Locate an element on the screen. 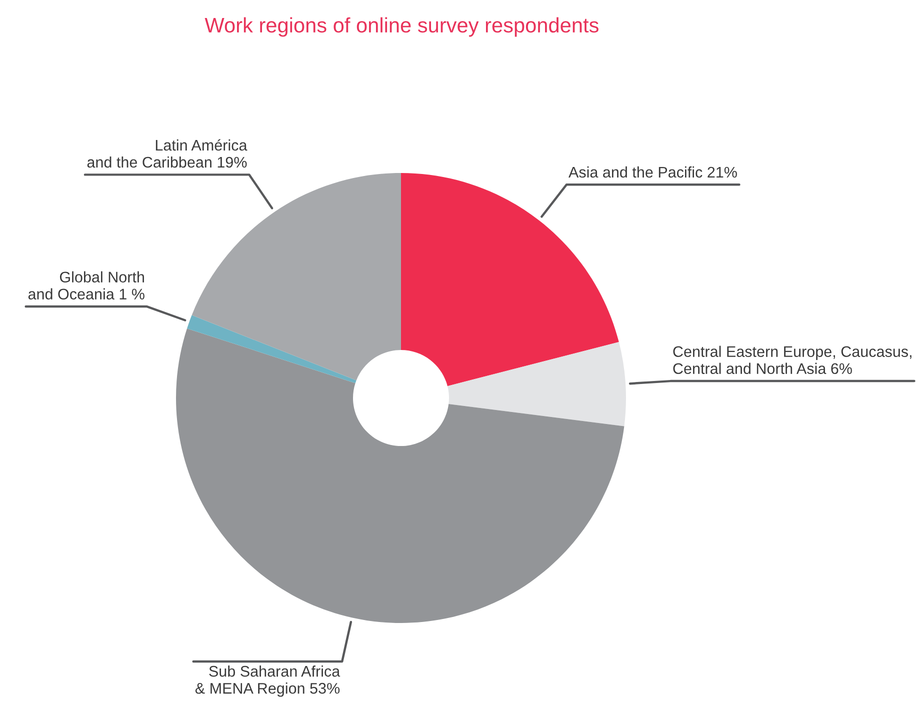  slice-label: Sub Saharan Africa & MENA Region 53% is located at coordinates (267, 681).